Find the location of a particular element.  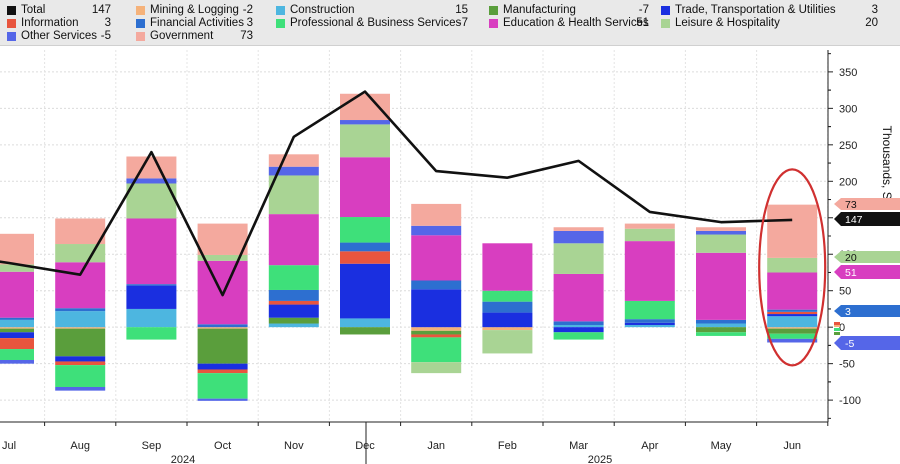

bar-construction-aug is located at coordinates (80, 319).